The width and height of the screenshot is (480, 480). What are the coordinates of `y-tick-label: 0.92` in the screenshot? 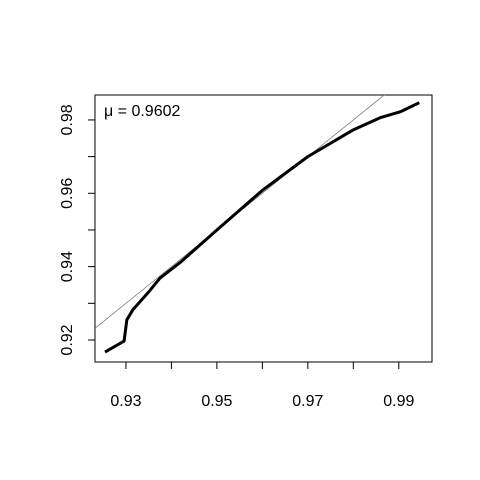 It's located at (67, 339).